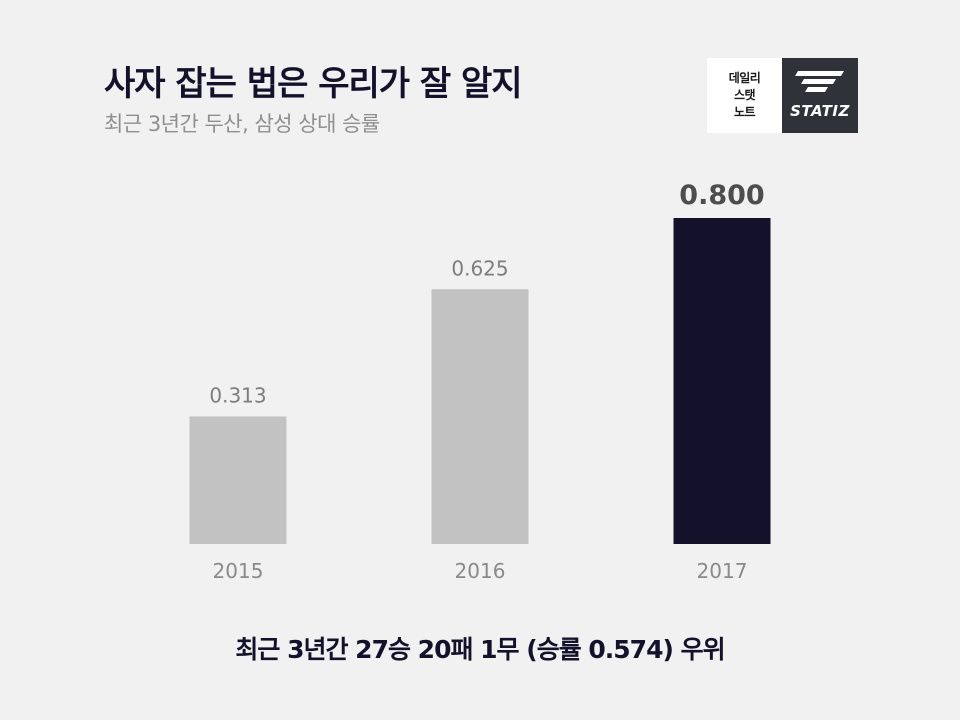 Image resolution: width=960 pixels, height=720 pixels. I want to click on x-tick-label-2016: 2016, so click(480, 571).